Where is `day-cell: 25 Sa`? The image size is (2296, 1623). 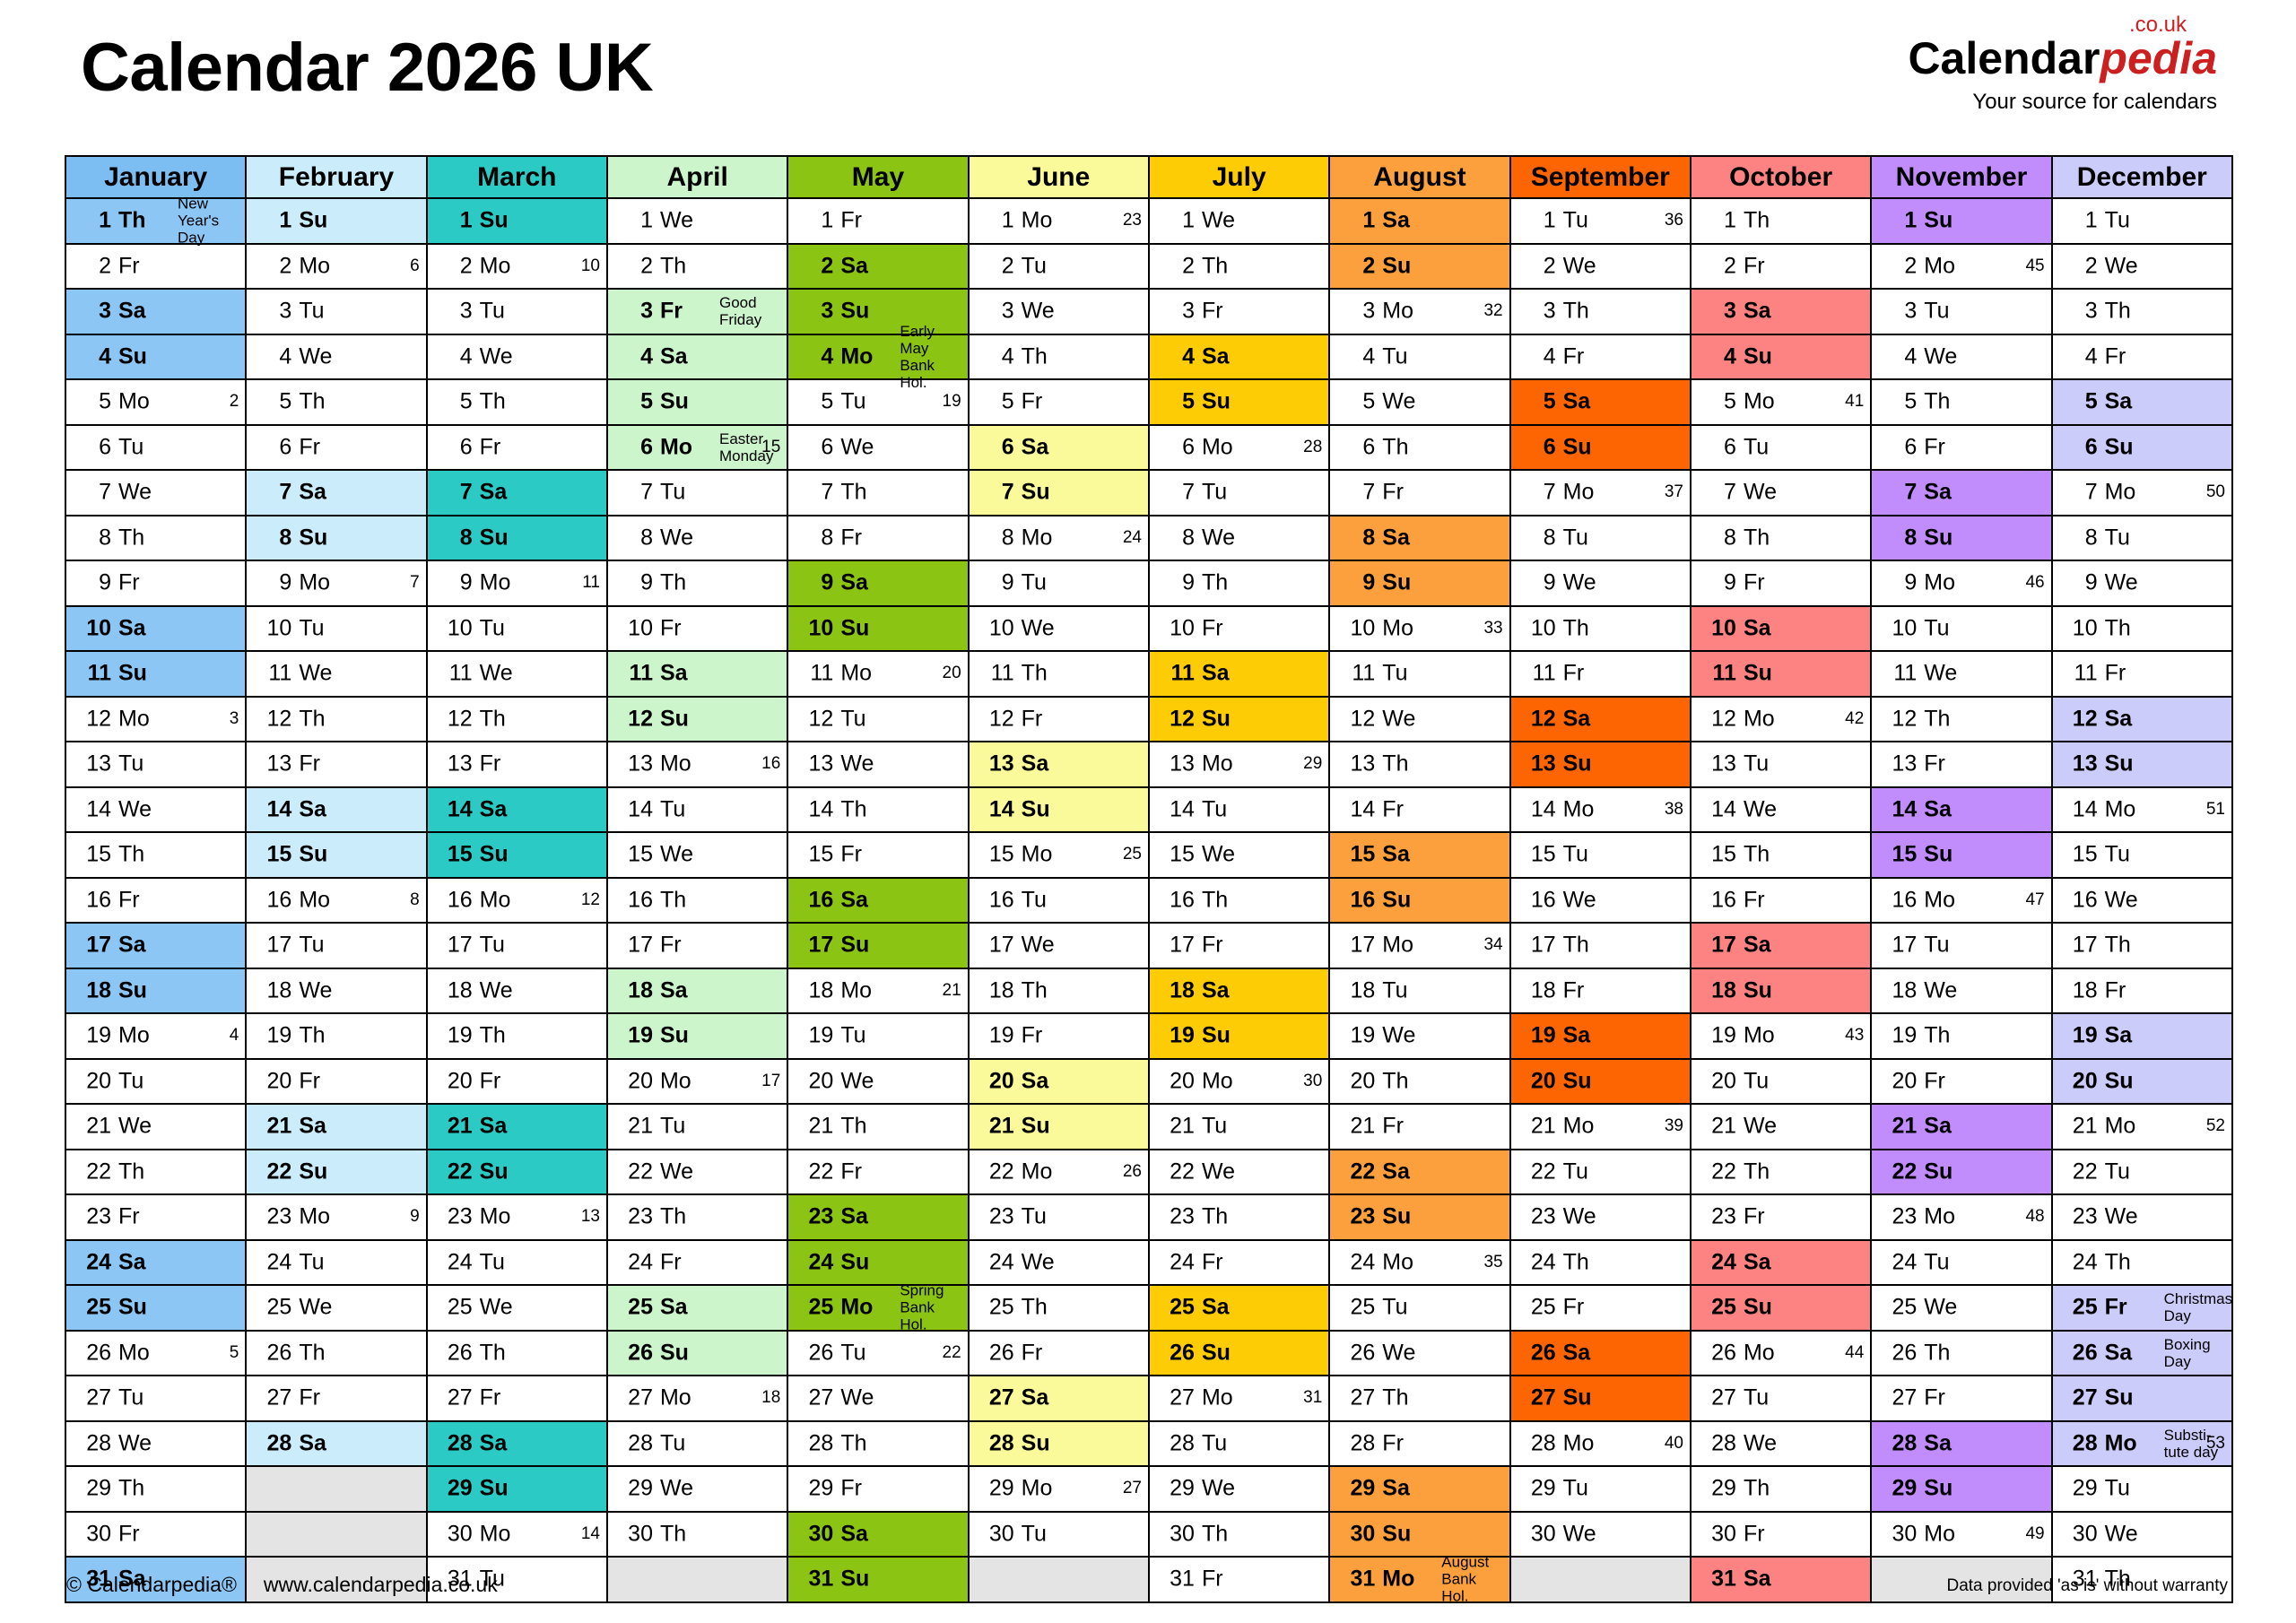
day-cell: 25 Sa is located at coordinates (1239, 1308).